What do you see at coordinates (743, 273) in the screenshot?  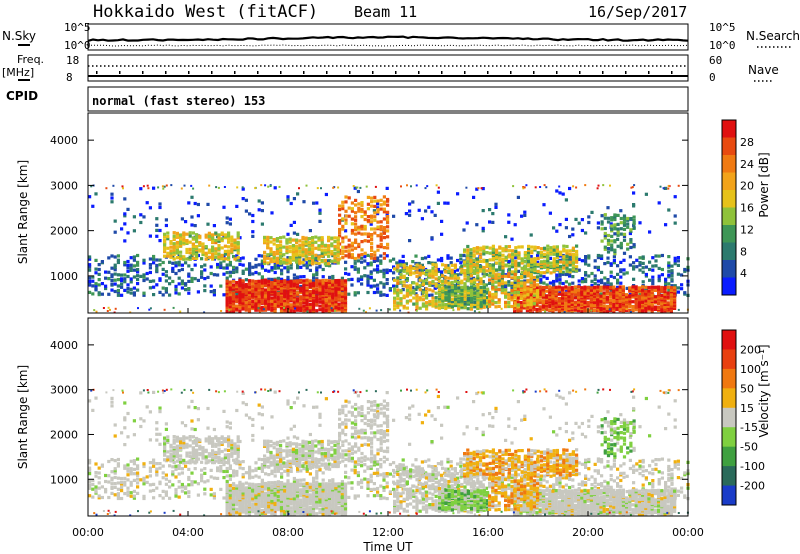 I see `colorbar-tick-label: 4` at bounding box center [743, 273].